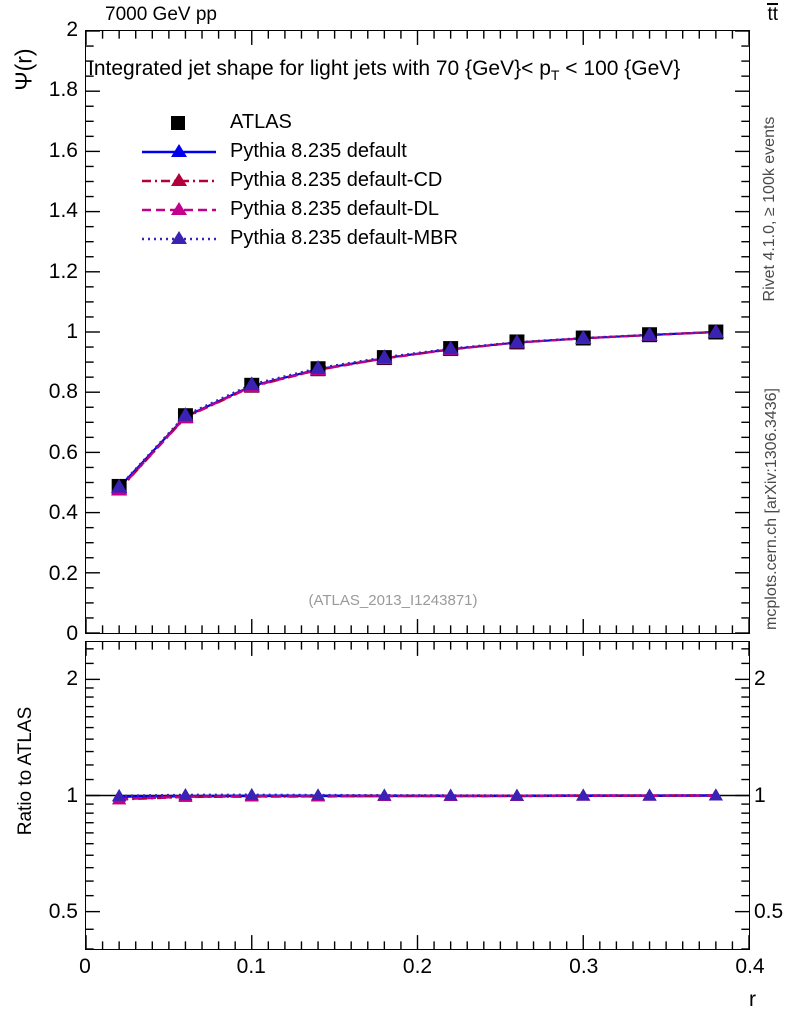 The image size is (786, 1024). Describe the element at coordinates (72, 331) in the screenshot. I see `main-y-tick: 1` at that location.